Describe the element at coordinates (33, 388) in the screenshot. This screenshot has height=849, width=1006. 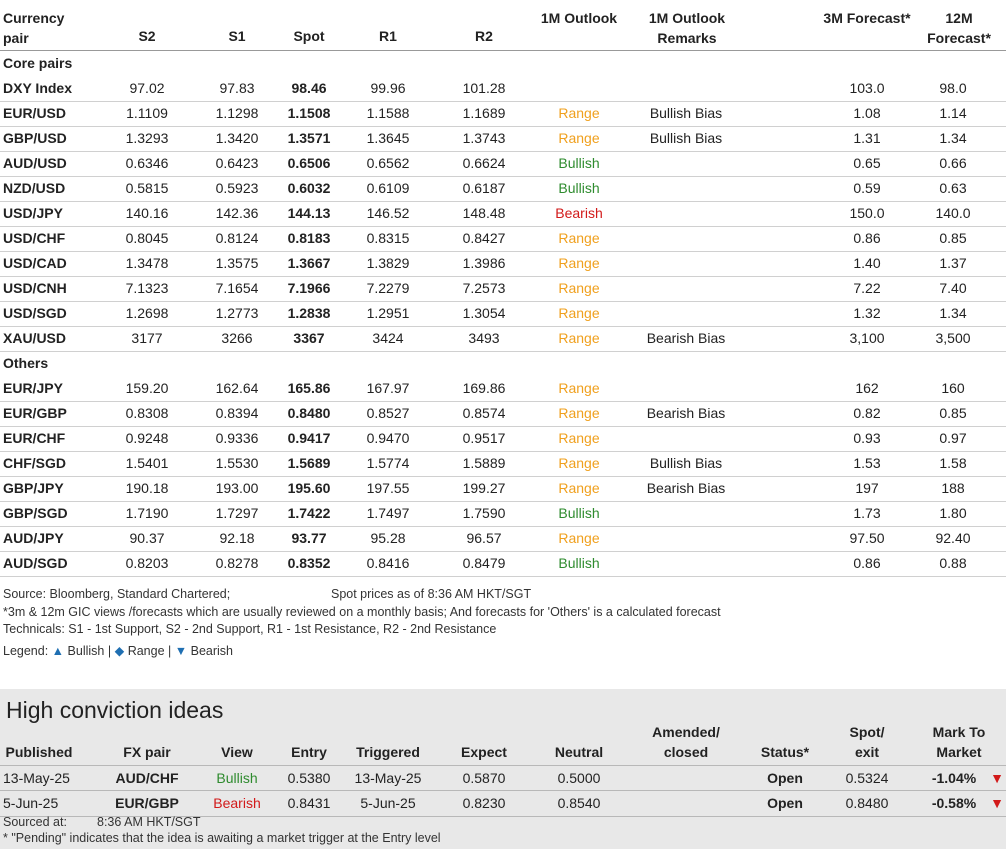
I see `pair-cell: EUR/JPY` at that location.